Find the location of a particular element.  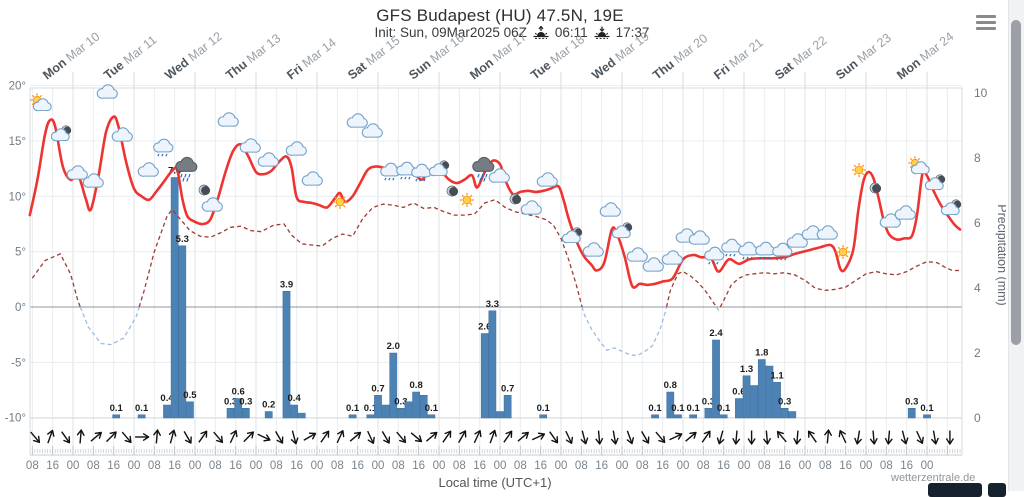

sunset-icon is located at coordinates (602, 32).